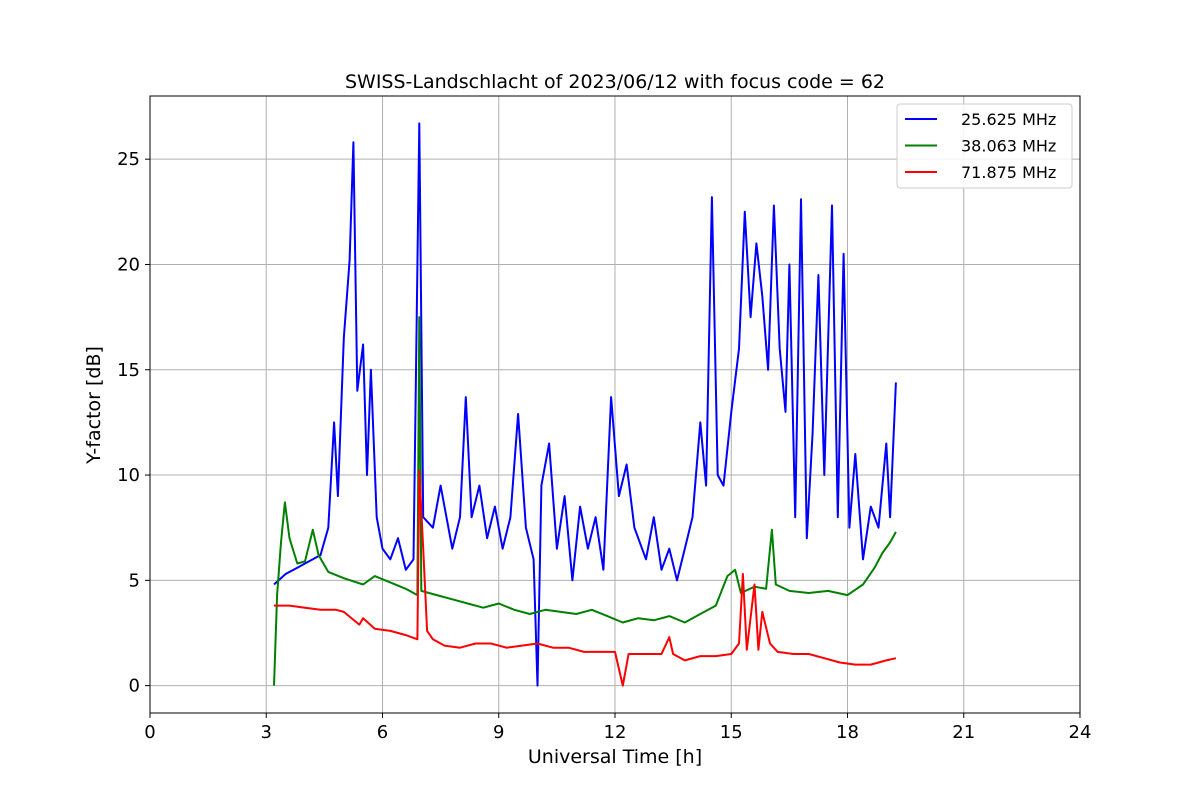  What do you see at coordinates (94, 405) in the screenshot?
I see `y-axis-label: Y-factor [dB]` at bounding box center [94, 405].